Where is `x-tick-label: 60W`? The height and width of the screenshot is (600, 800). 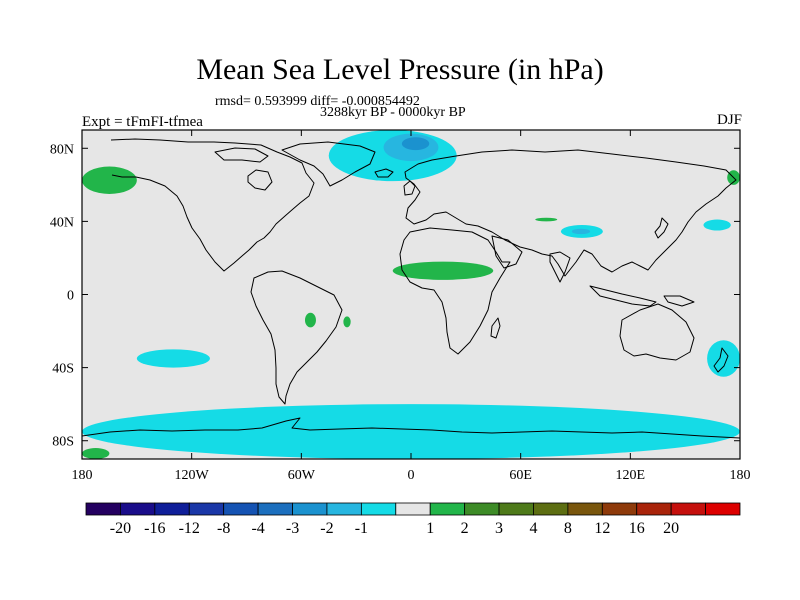
x-tick-label: 60W is located at coordinates (302, 475).